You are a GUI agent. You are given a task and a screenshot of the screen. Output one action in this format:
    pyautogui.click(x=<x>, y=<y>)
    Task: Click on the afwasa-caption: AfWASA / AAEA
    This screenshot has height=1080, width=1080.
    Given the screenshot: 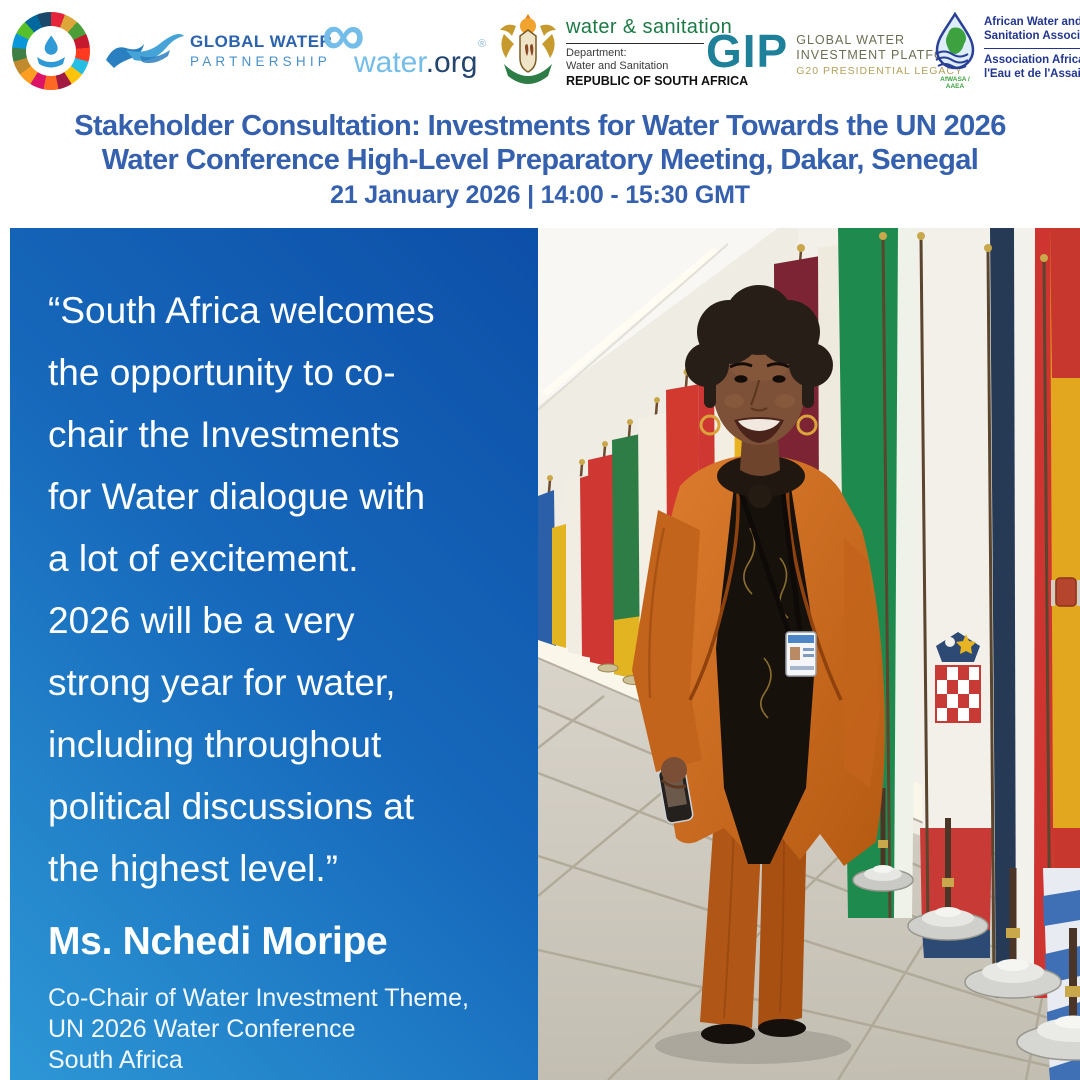 What is the action you would take?
    pyautogui.click(x=955, y=83)
    